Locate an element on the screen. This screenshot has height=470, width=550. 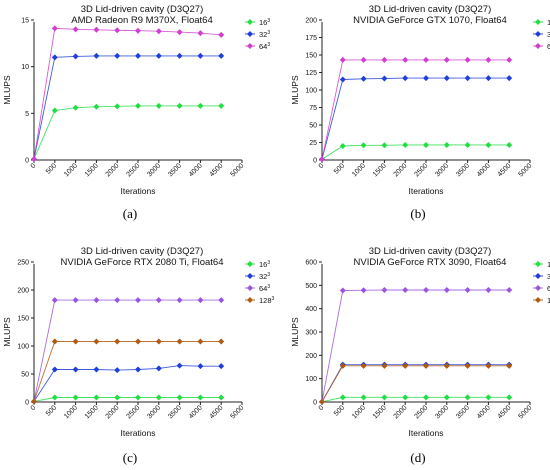
y-tick-label: 50 is located at coordinates (313, 126).